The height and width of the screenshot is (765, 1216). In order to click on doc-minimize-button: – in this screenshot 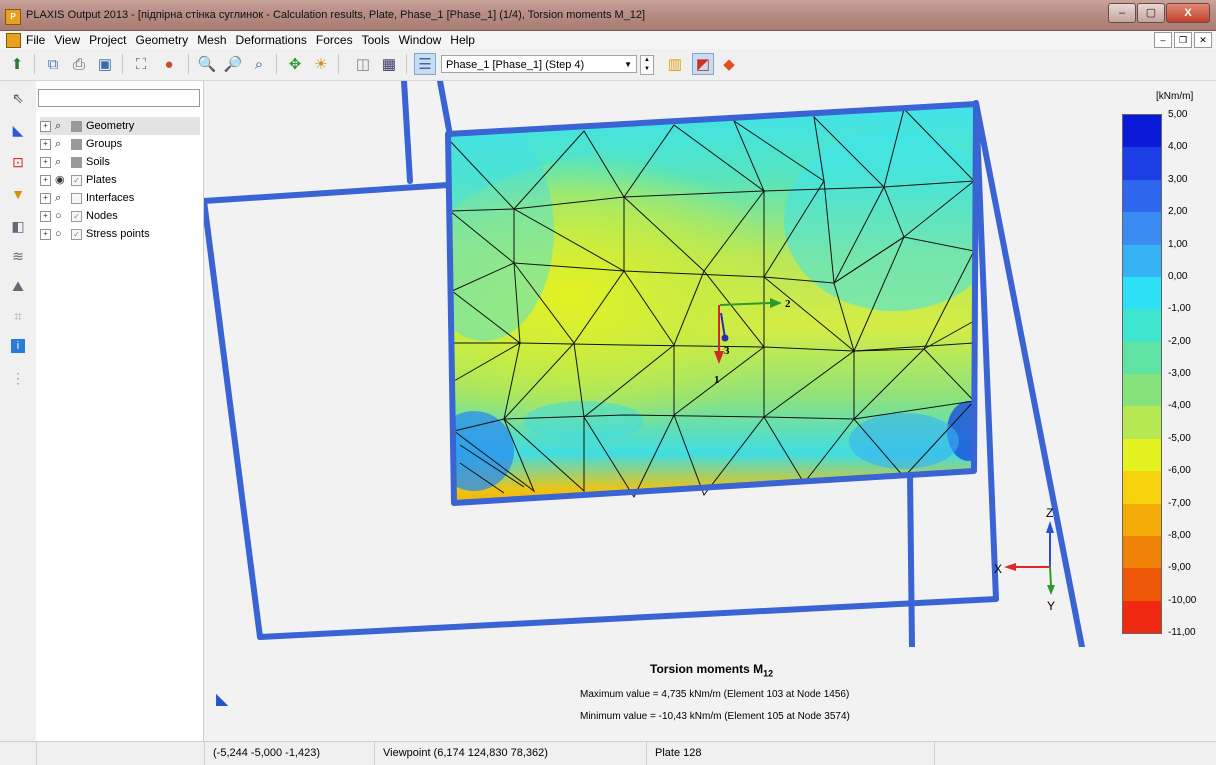, I will do `click(1163, 40)`.